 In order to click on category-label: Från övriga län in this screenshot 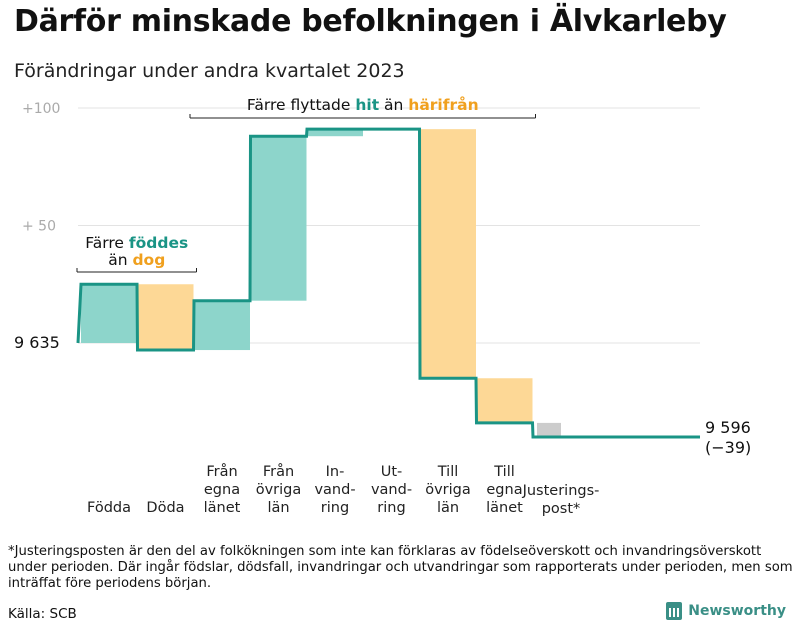, I will do `click(279, 489)`.